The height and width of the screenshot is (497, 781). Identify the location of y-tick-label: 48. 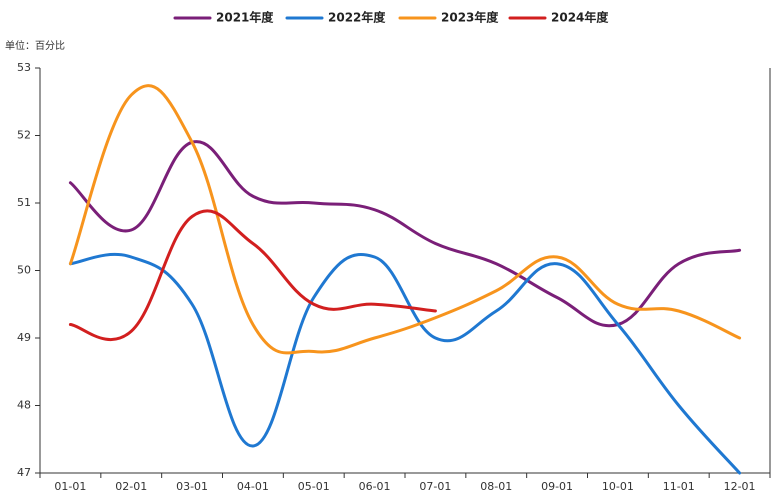
(24, 405).